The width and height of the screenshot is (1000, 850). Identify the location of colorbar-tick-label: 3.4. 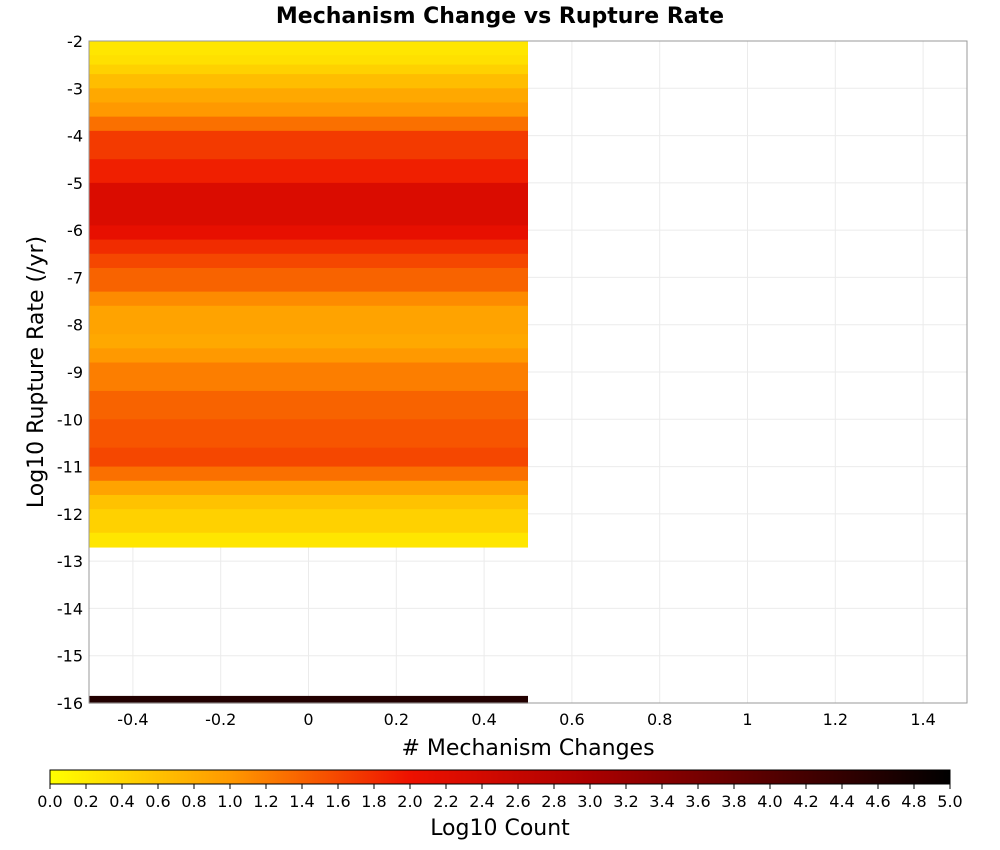
(661, 801).